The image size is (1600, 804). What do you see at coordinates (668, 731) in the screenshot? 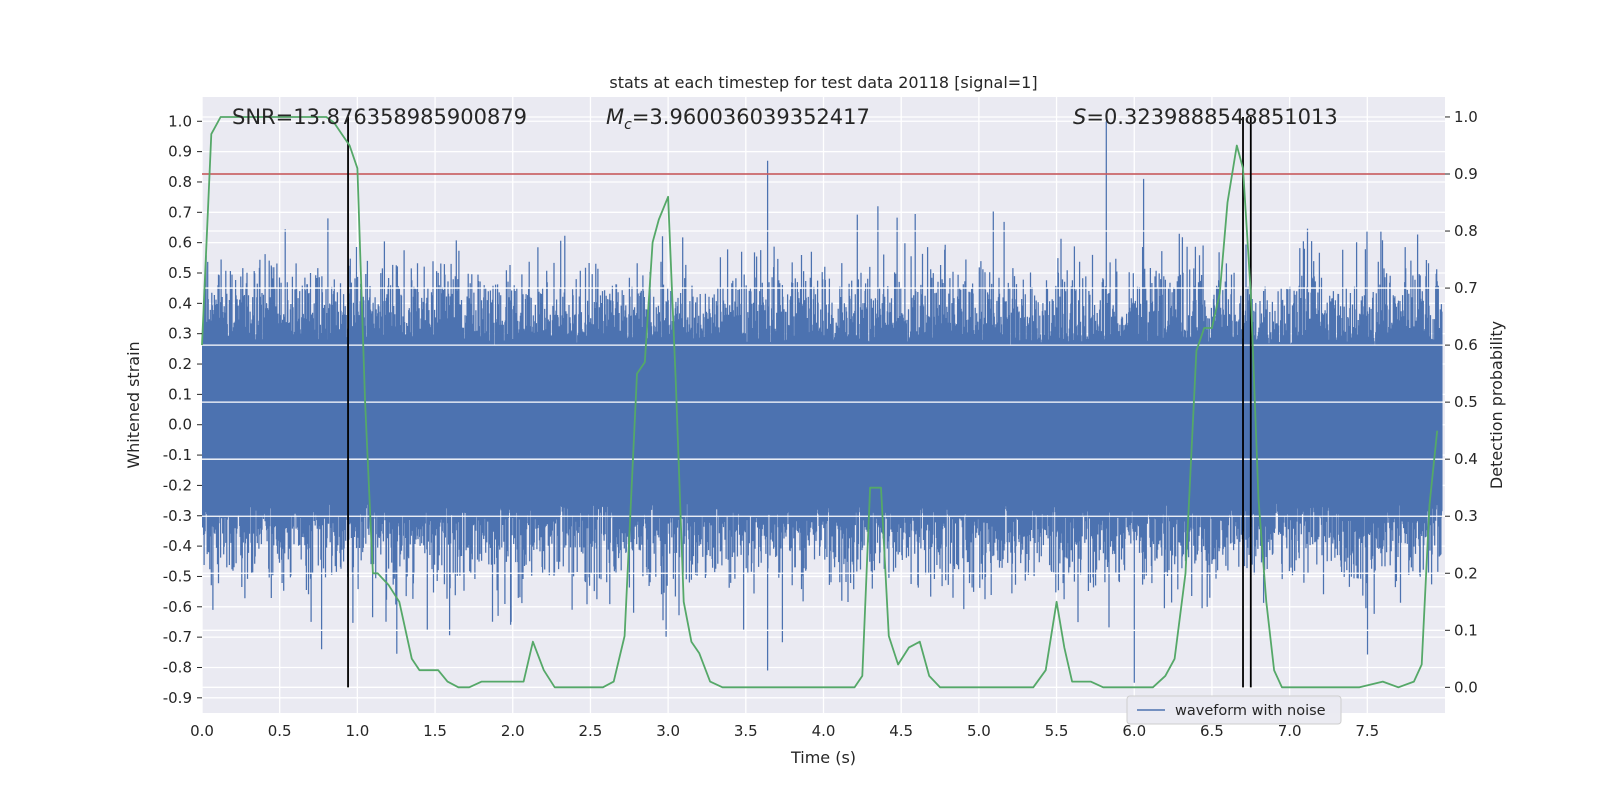
I see `x-tick-label: 3.0` at bounding box center [668, 731].